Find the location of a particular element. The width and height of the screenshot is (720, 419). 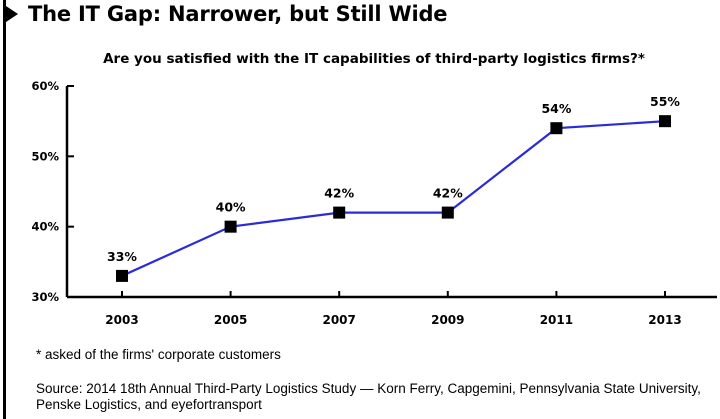

data-label-2005: 40% is located at coordinates (231, 207).